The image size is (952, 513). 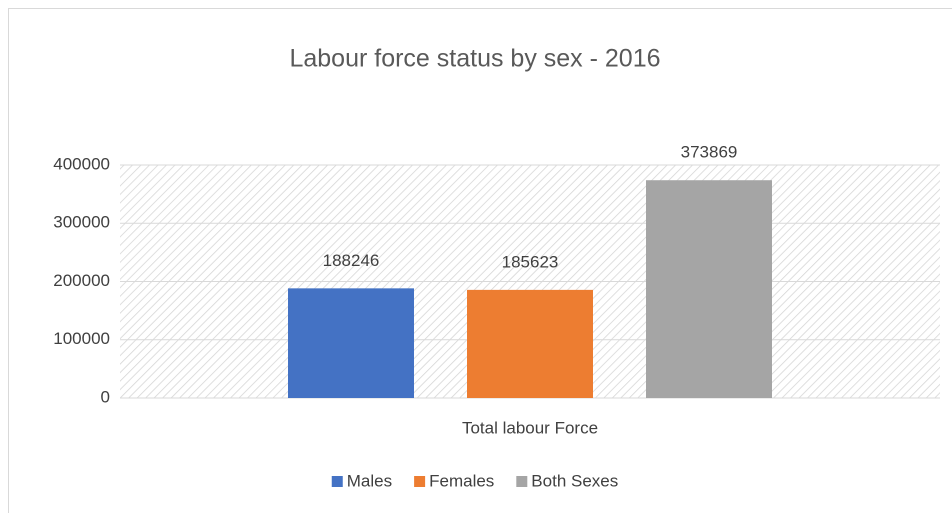 What do you see at coordinates (105, 396) in the screenshot?
I see `y-tick-label: 0` at bounding box center [105, 396].